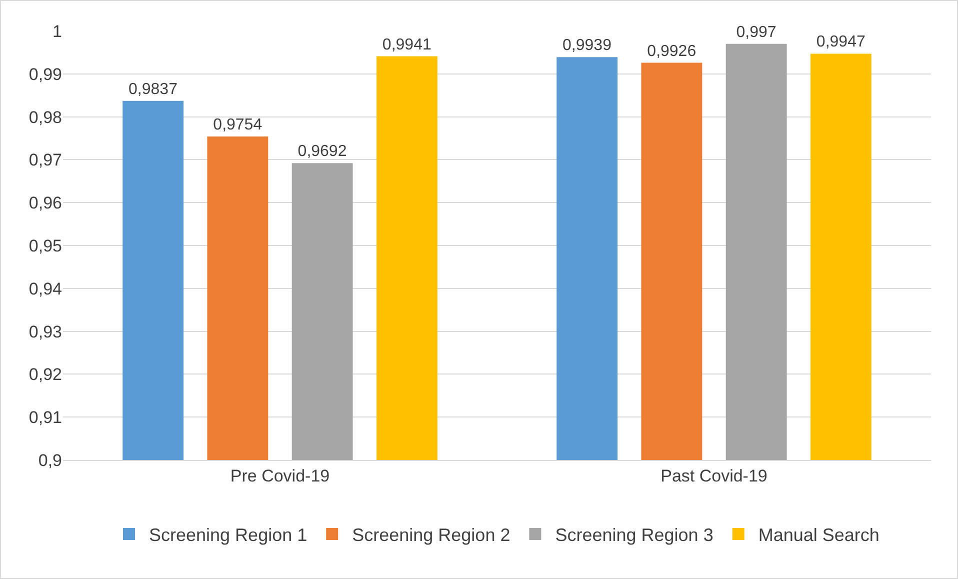 Image resolution: width=958 pixels, height=579 pixels. I want to click on y-tick-label: 0,99, so click(45, 74).